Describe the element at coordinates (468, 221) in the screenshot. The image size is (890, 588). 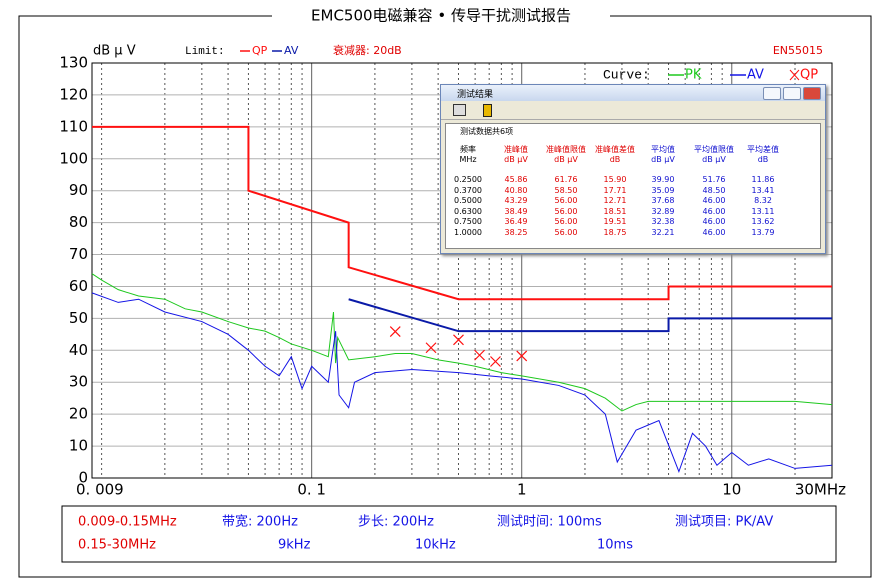
I see `table-cell: 0.7500` at that location.